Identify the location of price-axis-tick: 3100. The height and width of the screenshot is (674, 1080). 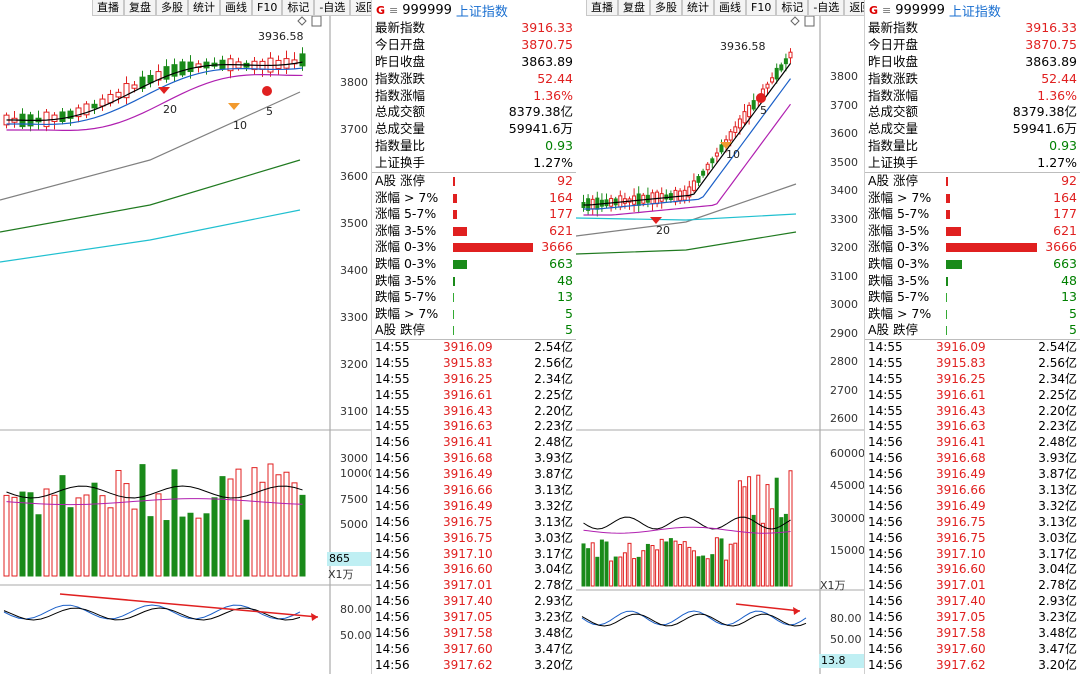
(354, 411).